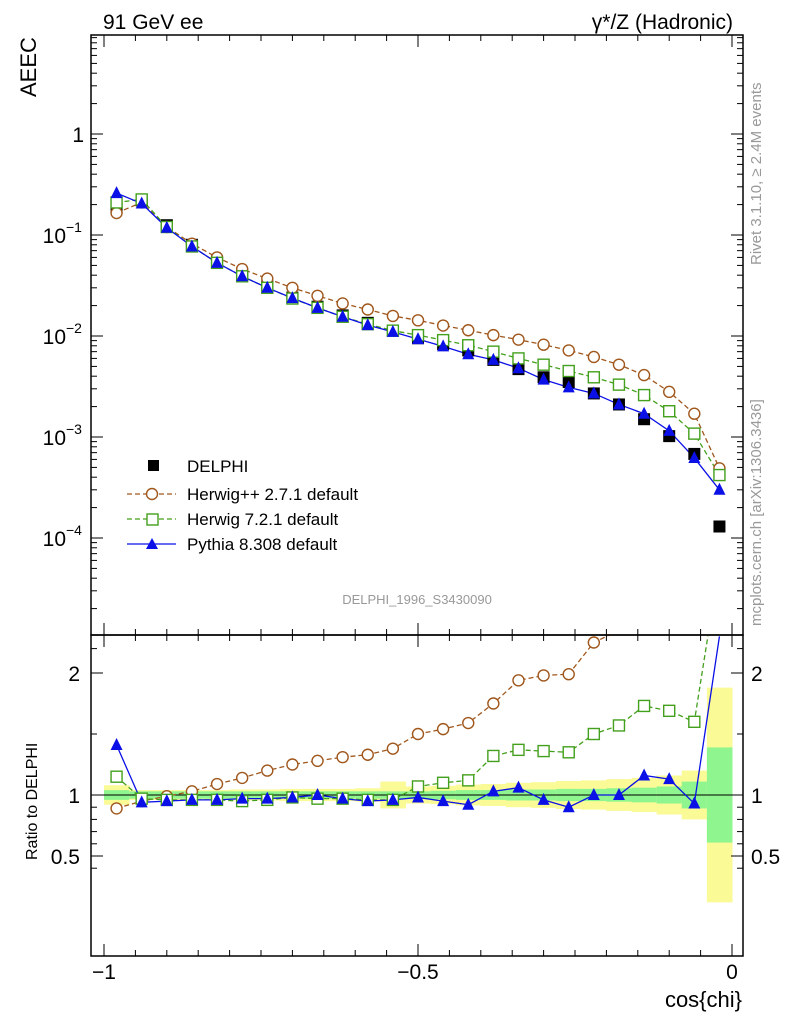 This screenshot has height=1029, width=786. Describe the element at coordinates (757, 674) in the screenshot. I see `ratio-y-tick-label-right: 2` at that location.